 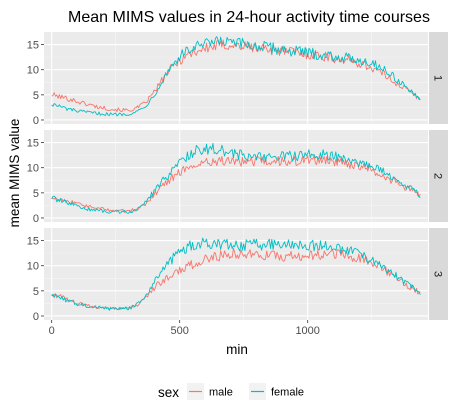 What do you see at coordinates (180, 331) in the screenshot?
I see `x-tick-label: 500` at bounding box center [180, 331].